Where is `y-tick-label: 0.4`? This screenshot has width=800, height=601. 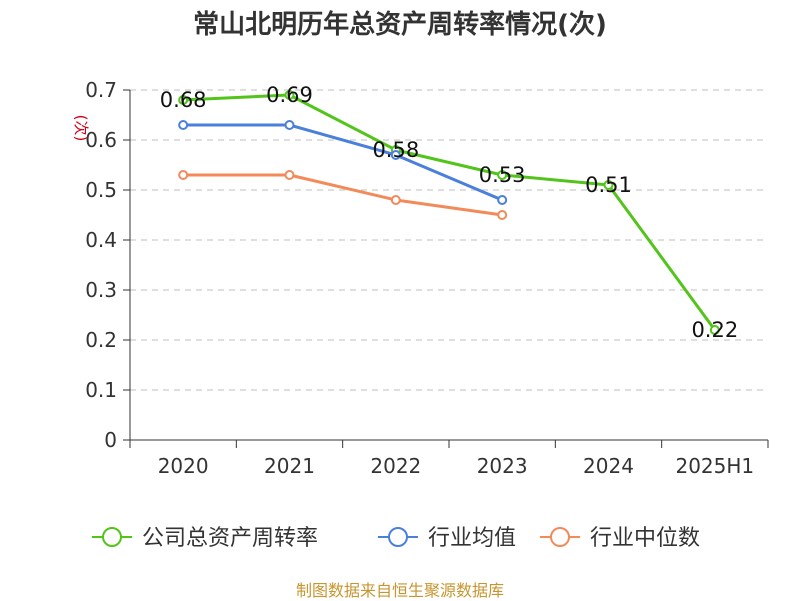 y-tick-label: 0.4 is located at coordinates (101, 240).